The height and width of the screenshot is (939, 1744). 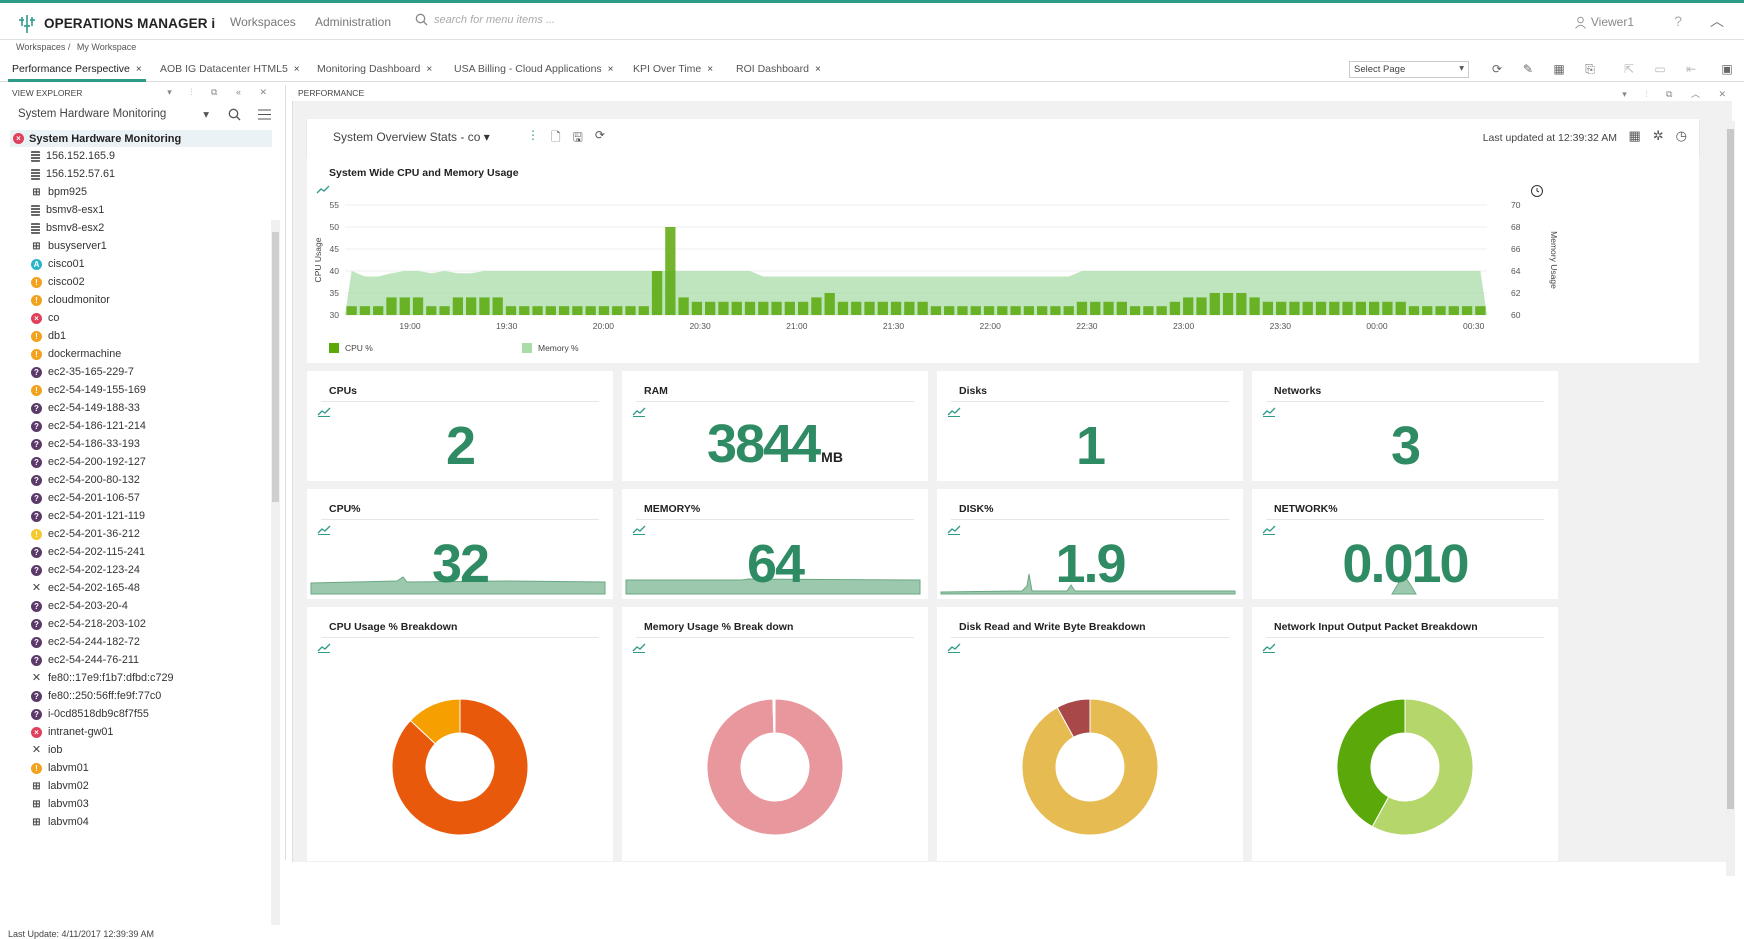 I want to click on tree-item: × co, so click(x=141, y=318).